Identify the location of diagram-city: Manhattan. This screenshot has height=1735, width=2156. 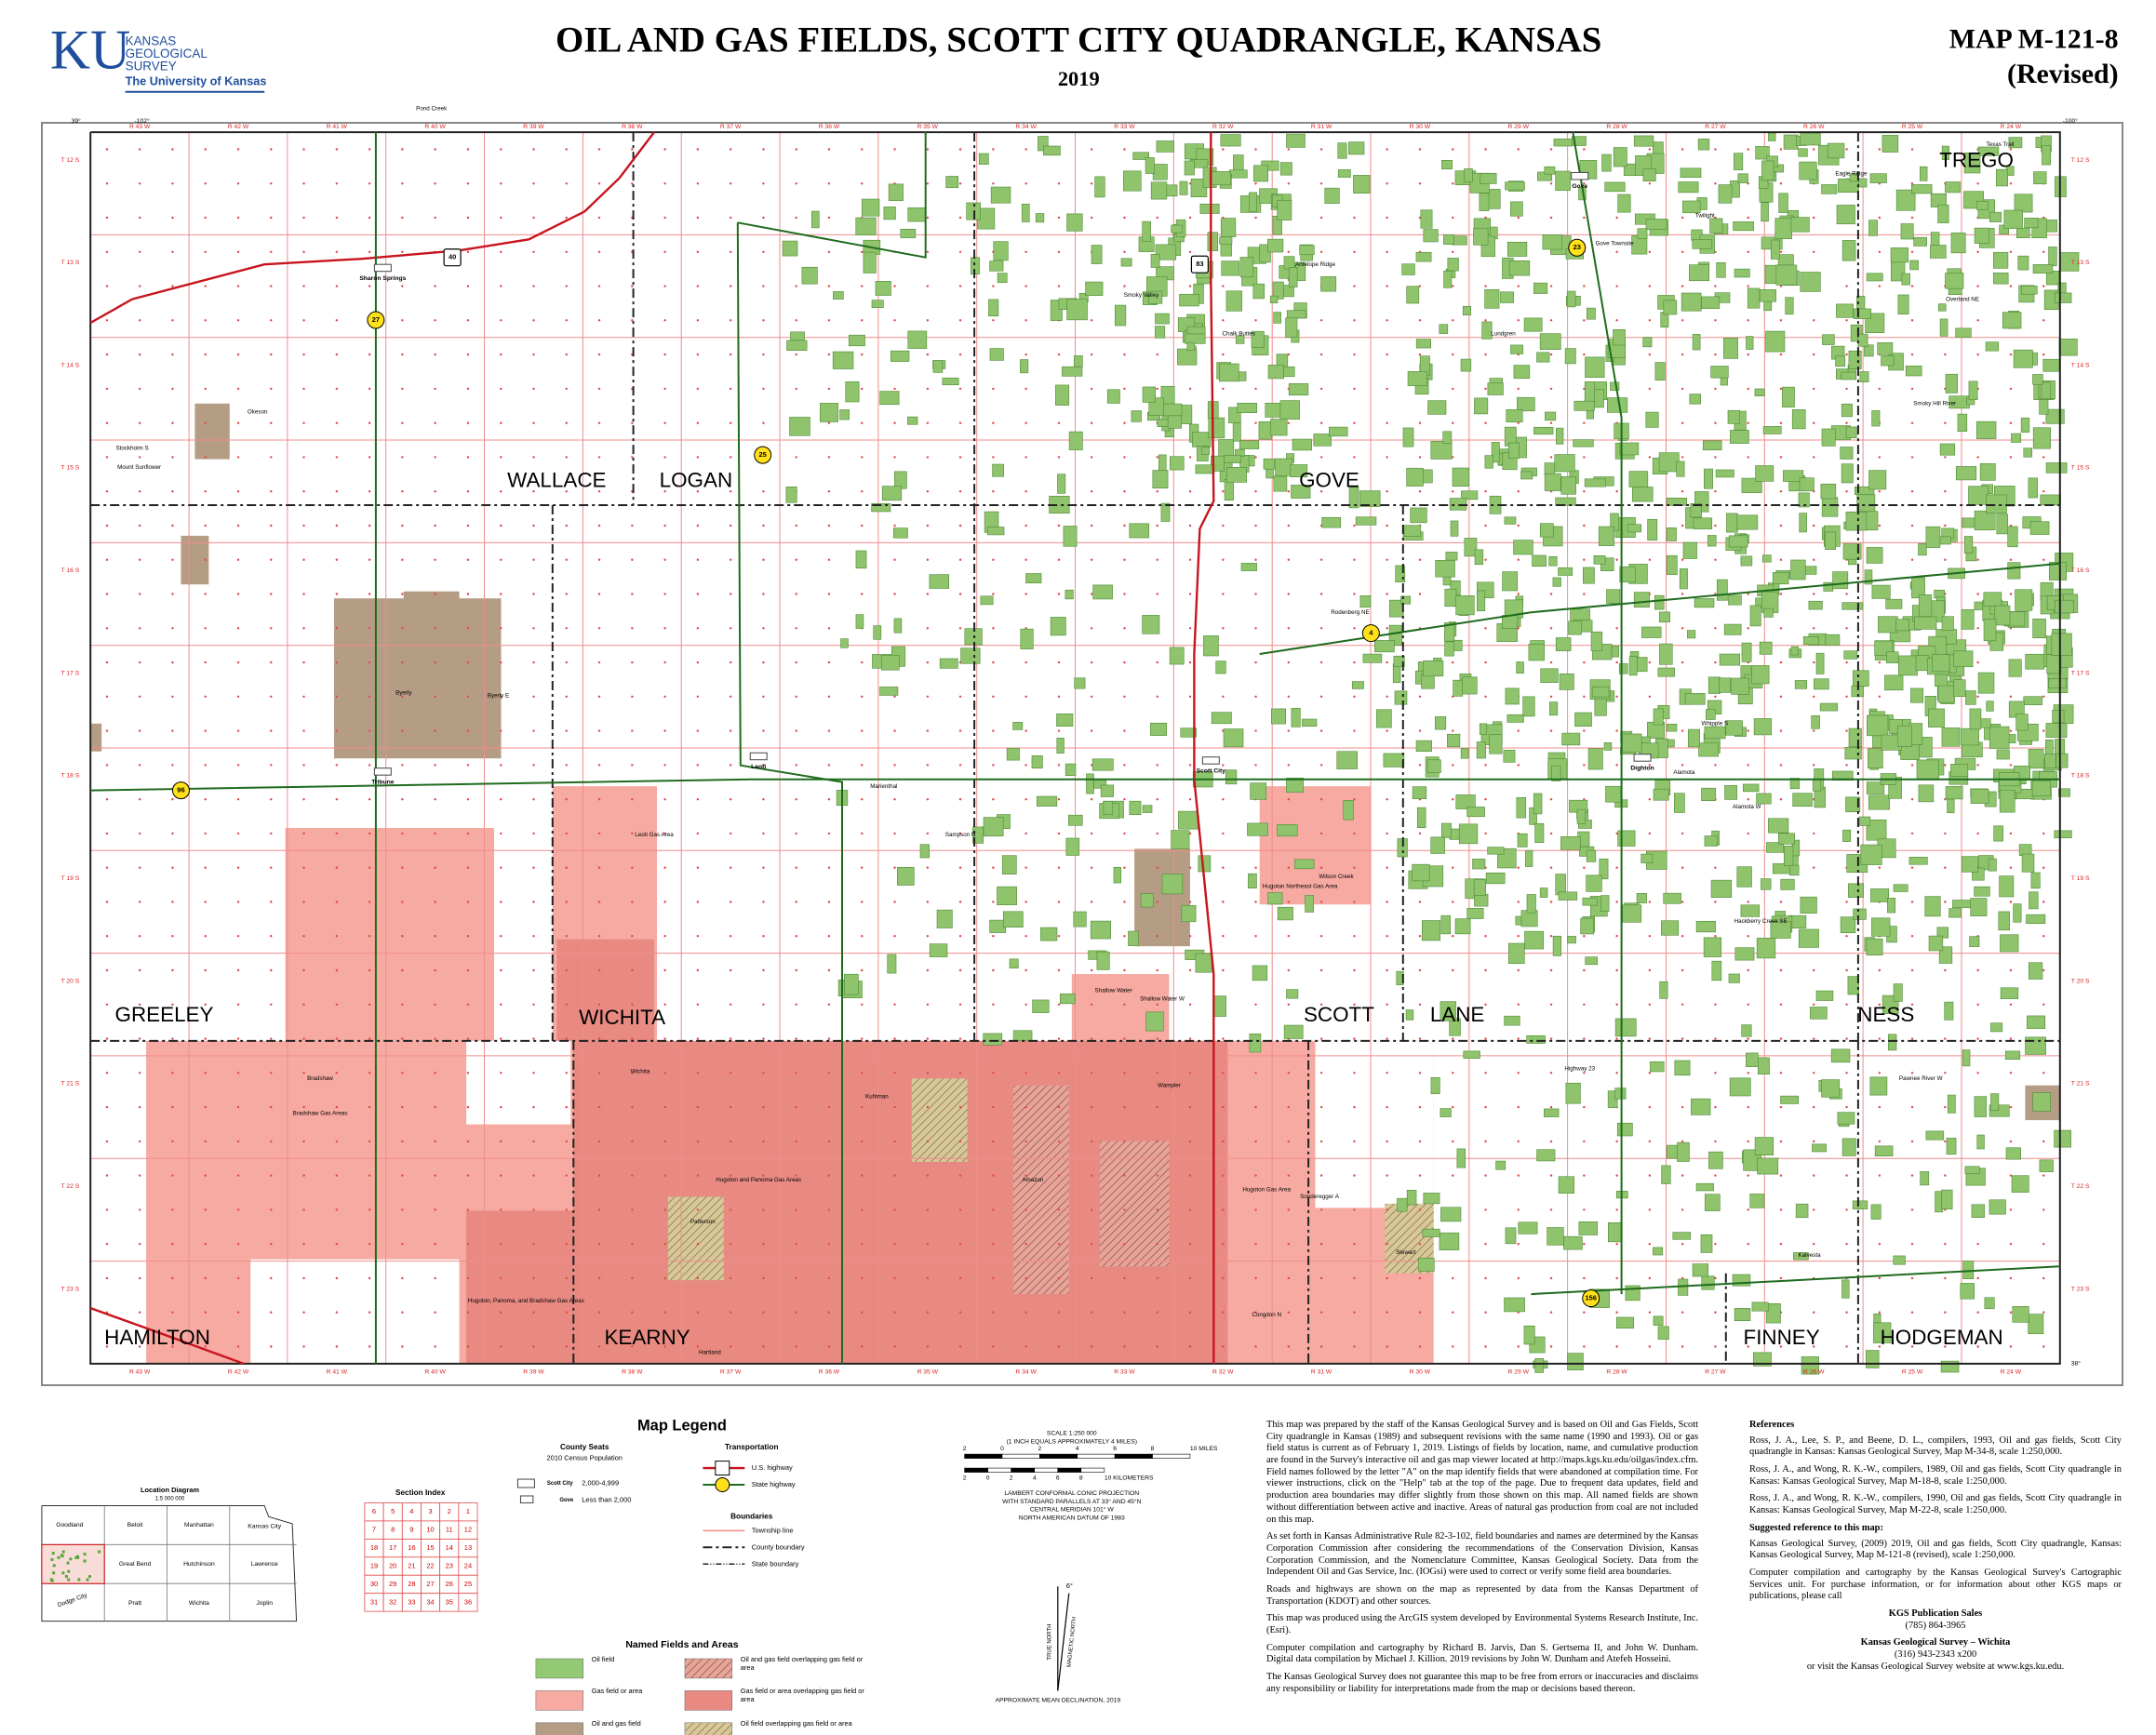
(199, 1525).